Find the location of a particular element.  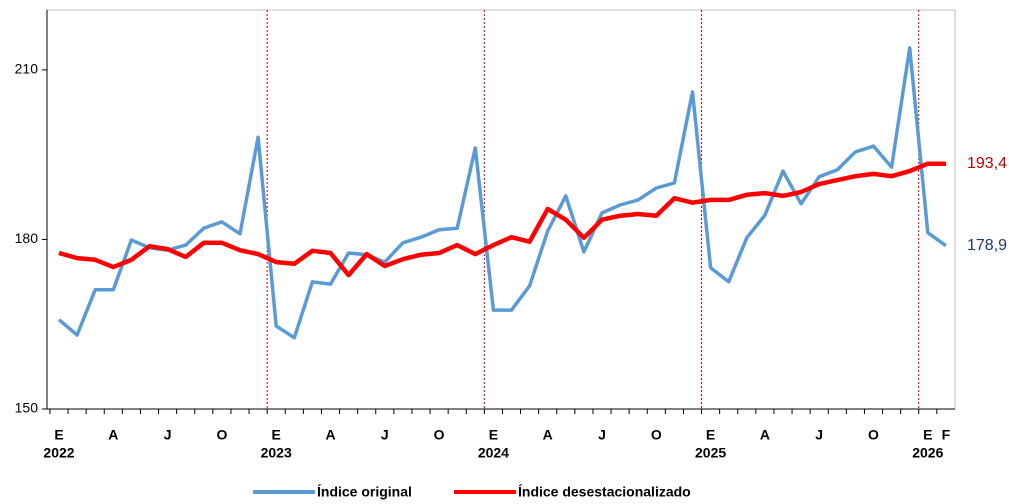

end-label: 193,4 is located at coordinates (987, 163).